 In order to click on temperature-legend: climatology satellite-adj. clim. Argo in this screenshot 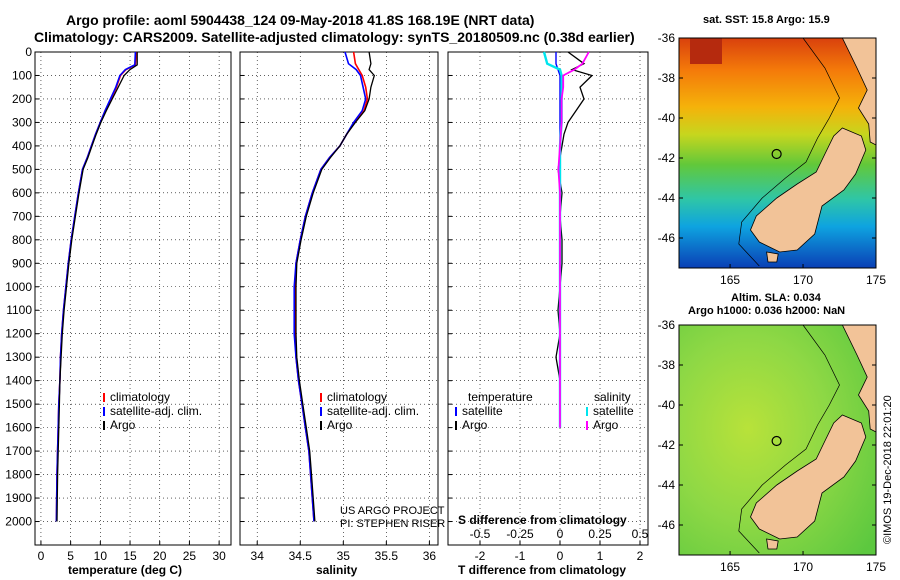, I will do `click(152, 411)`.